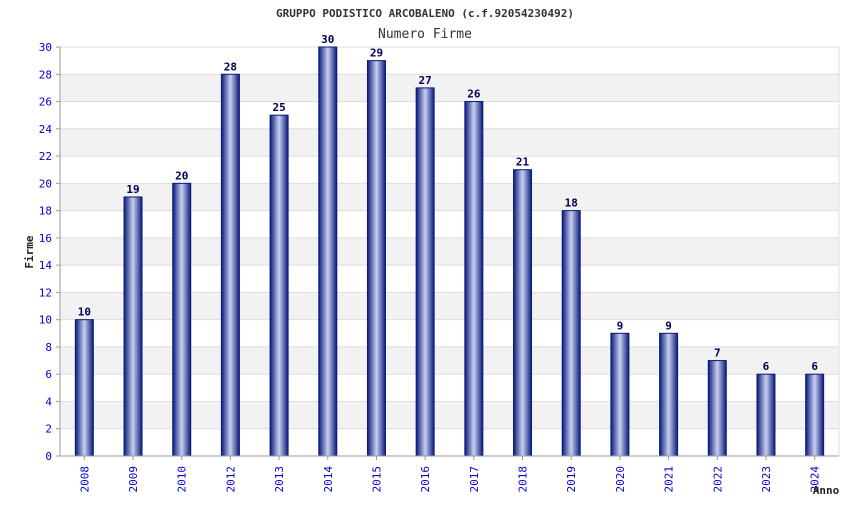 Image resolution: width=850 pixels, height=505 pixels. Describe the element at coordinates (815, 479) in the screenshot. I see `x-tick-label: 2024` at that location.